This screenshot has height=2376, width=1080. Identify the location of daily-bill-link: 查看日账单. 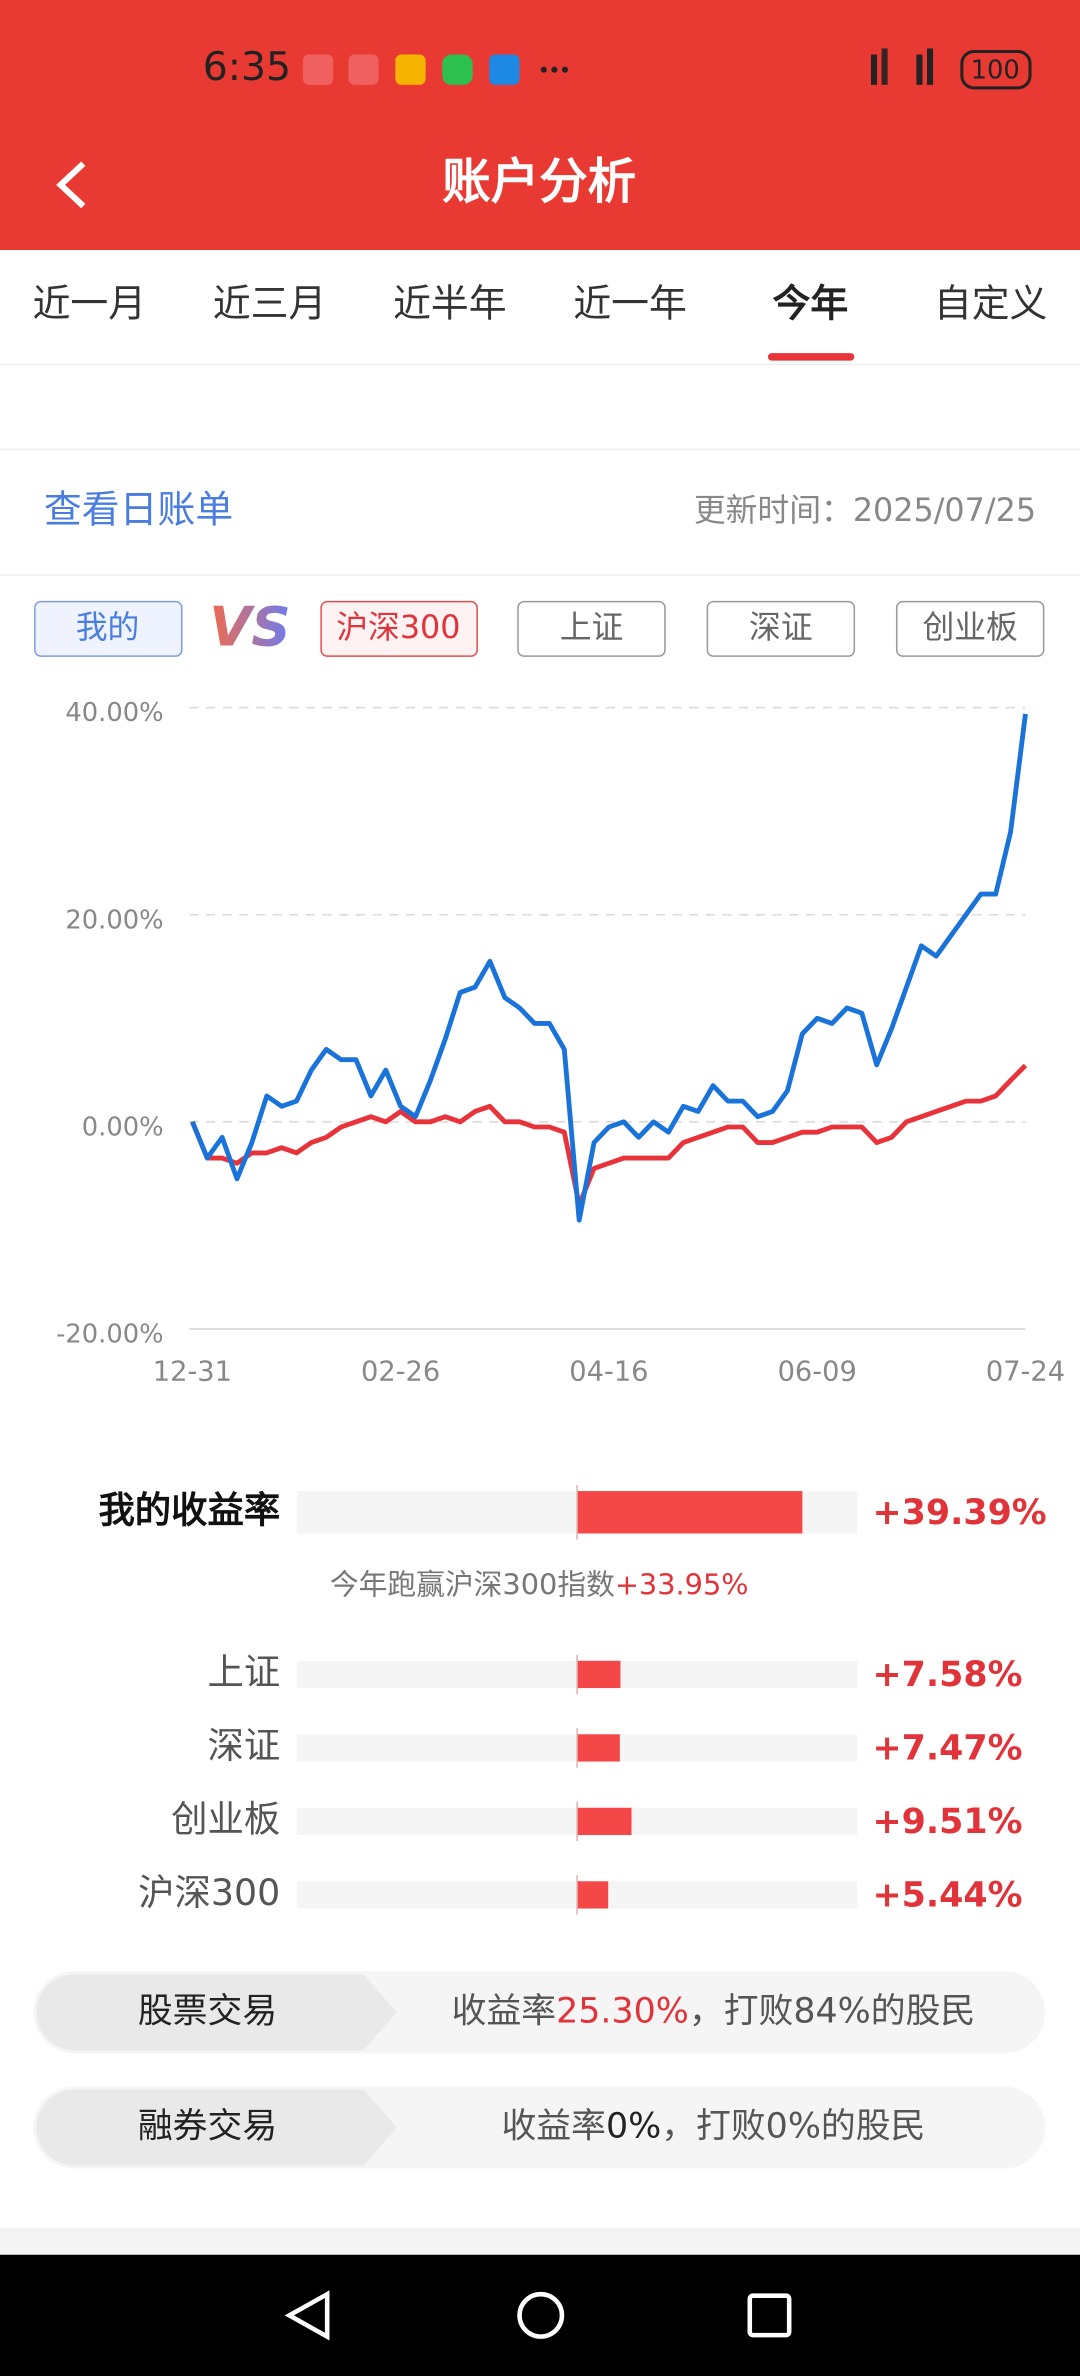
(138, 510).